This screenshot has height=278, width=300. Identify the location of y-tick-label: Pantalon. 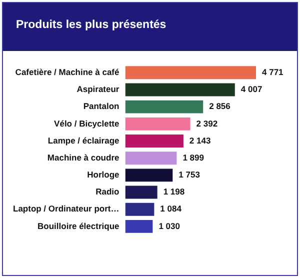
(101, 106).